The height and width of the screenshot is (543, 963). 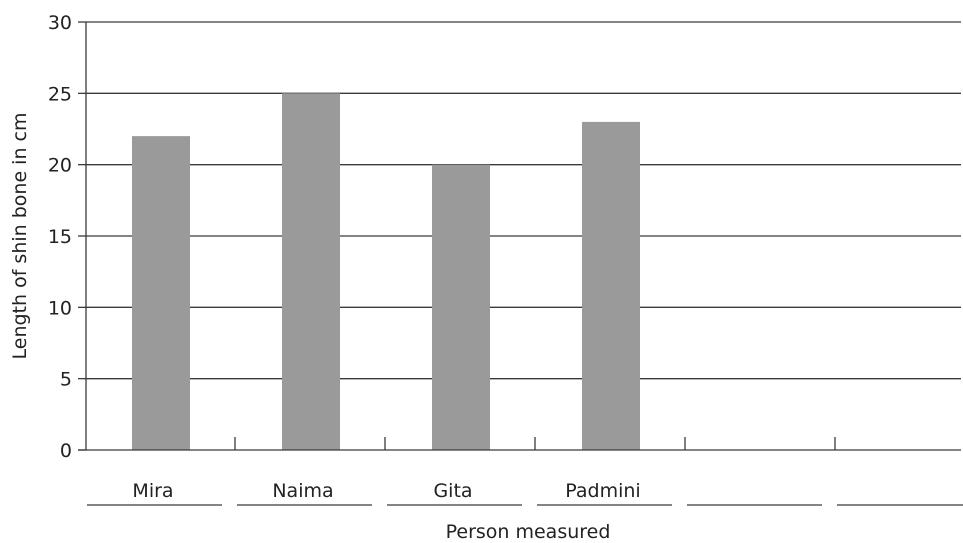 What do you see at coordinates (528, 532) in the screenshot?
I see `x-axis-title: Person measured` at bounding box center [528, 532].